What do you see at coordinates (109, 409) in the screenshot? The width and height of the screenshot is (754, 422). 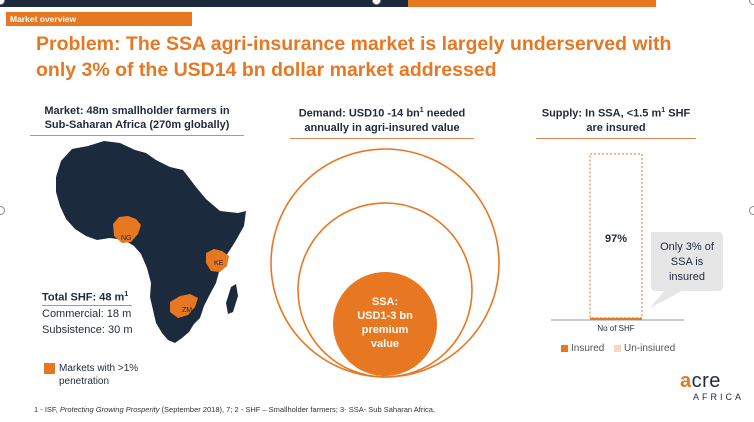 I see `footnote-italic: Protecting Growing Prosperity` at bounding box center [109, 409].